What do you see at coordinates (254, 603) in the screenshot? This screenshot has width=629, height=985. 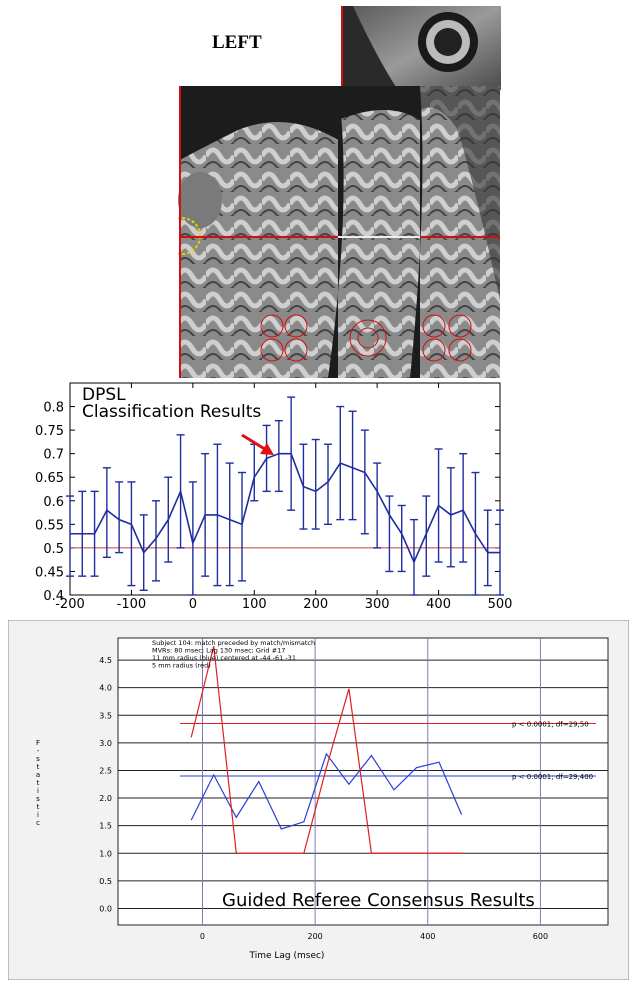 I see `x-tick-label: 100` at bounding box center [254, 603].